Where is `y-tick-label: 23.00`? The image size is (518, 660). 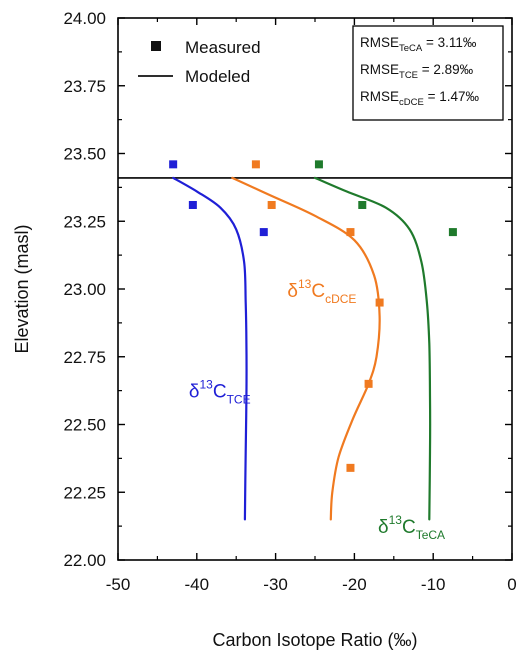
y-tick-label: 23.00 is located at coordinates (84, 289).